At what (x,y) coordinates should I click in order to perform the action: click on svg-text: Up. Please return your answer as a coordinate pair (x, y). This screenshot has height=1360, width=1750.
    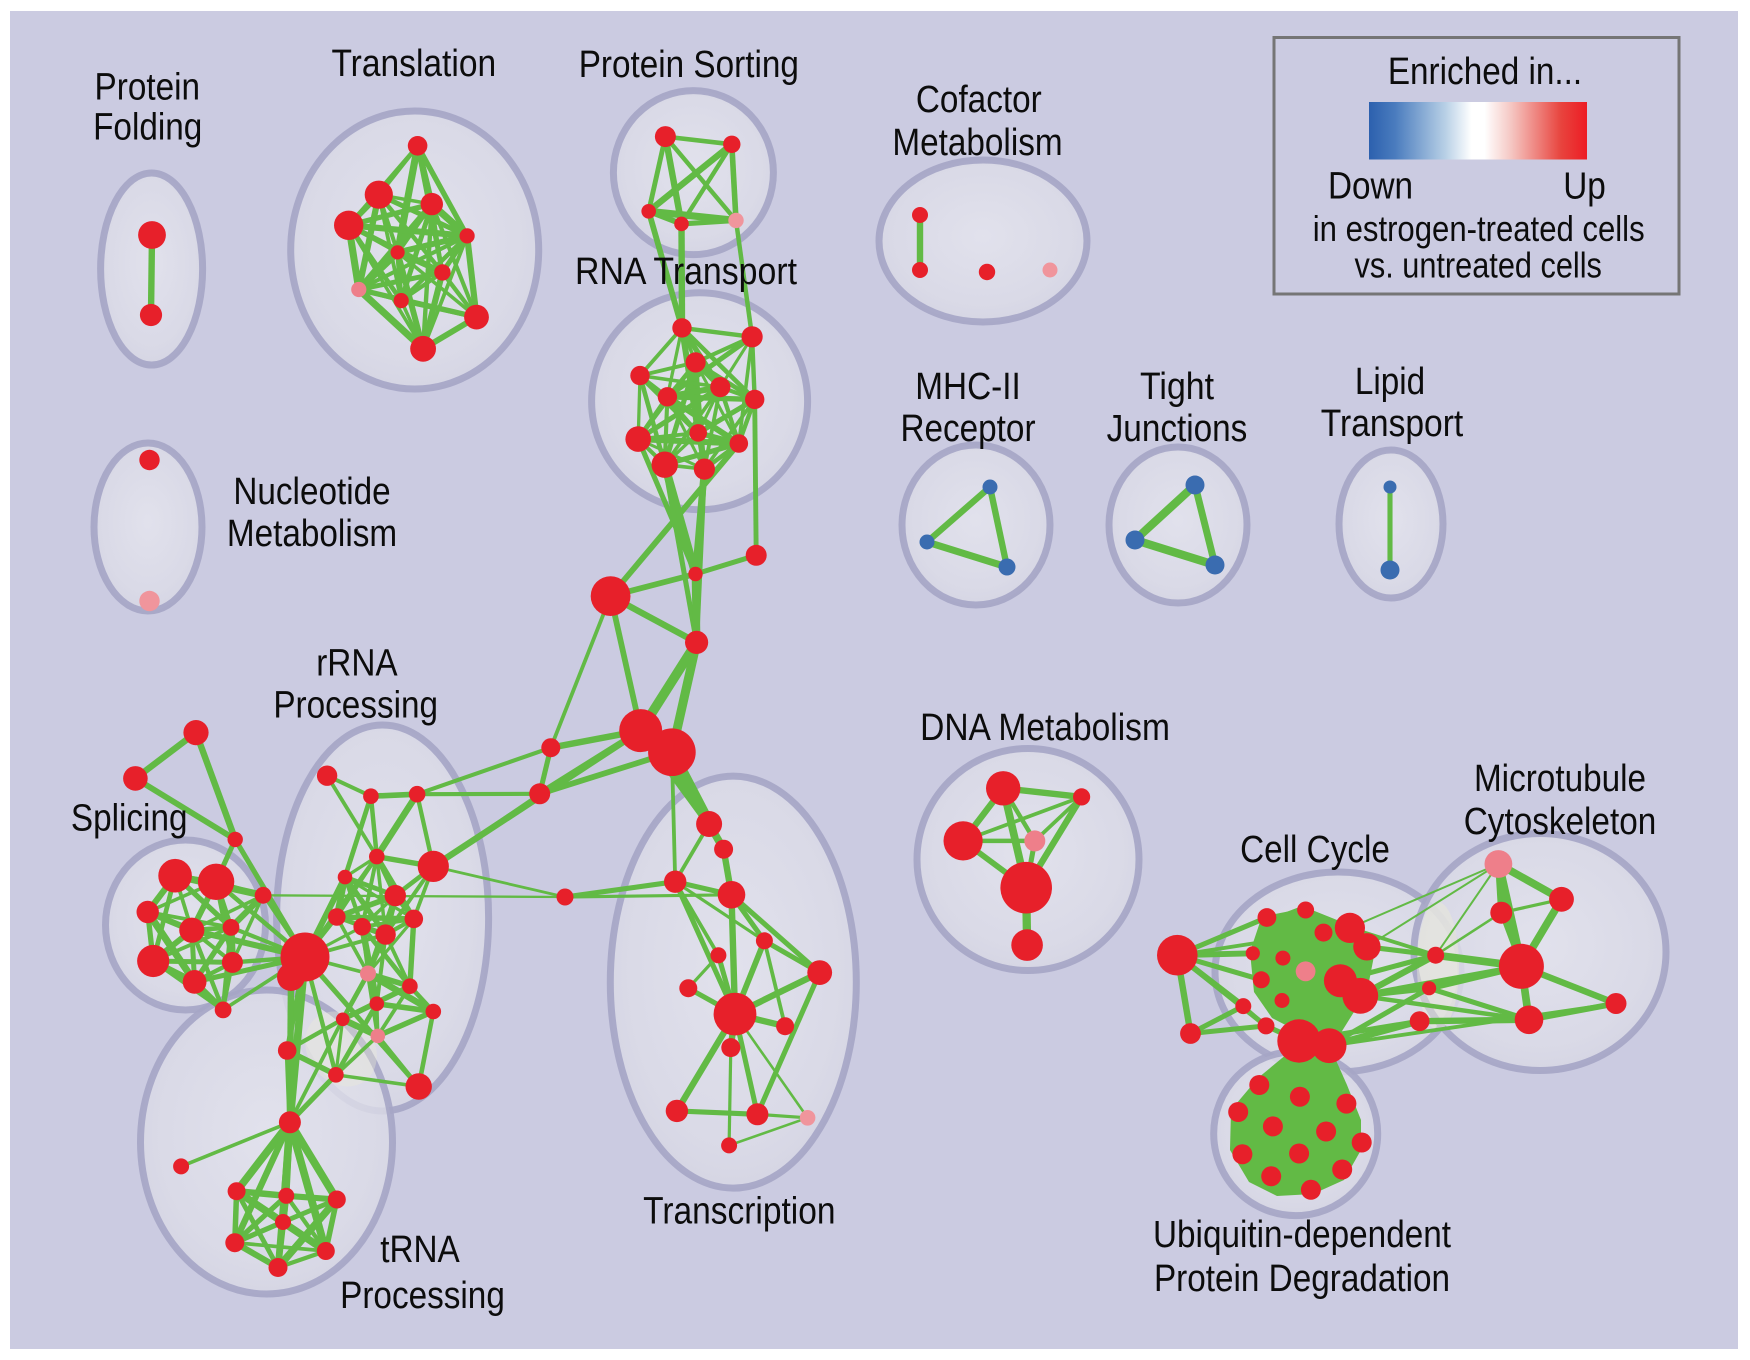
    Looking at the image, I should click on (1584, 187).